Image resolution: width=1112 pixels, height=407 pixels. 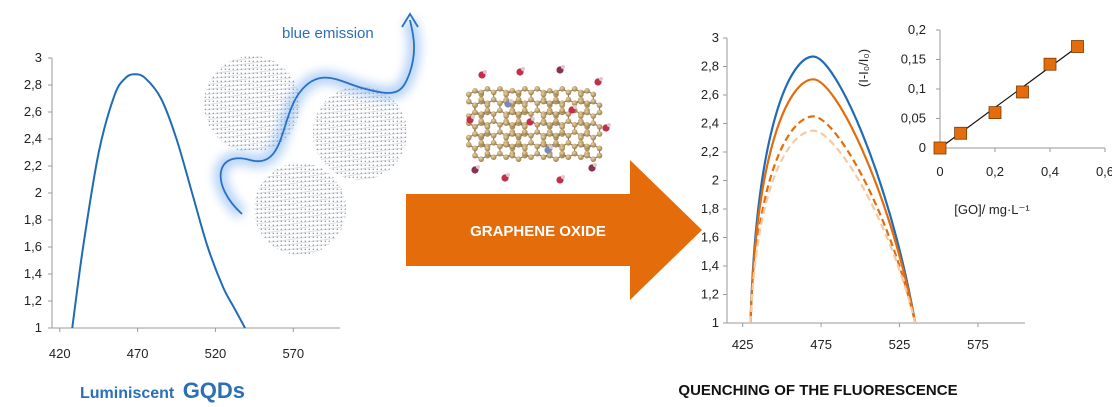 What do you see at coordinates (328, 33) in the screenshot?
I see `blue-emission-label: blue emission` at bounding box center [328, 33].